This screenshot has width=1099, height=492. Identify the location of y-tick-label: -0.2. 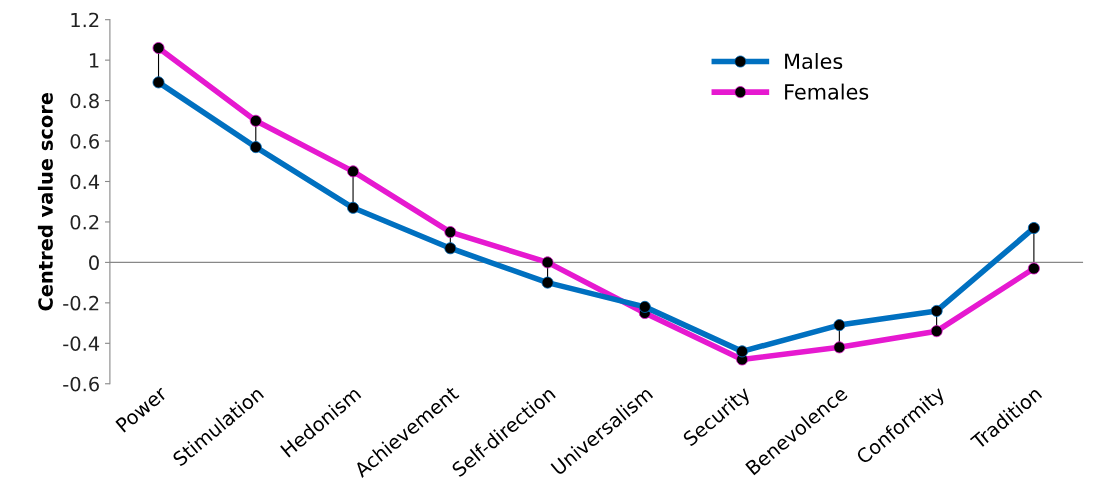
(81, 303).